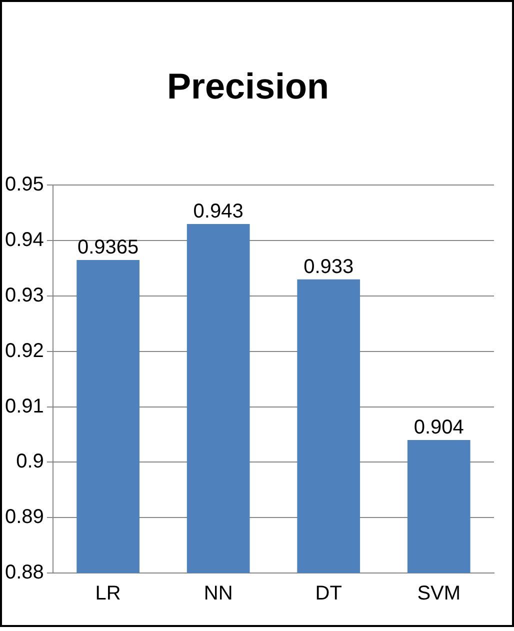  Describe the element at coordinates (218, 211) in the screenshot. I see `data-label: 0.943` at that location.